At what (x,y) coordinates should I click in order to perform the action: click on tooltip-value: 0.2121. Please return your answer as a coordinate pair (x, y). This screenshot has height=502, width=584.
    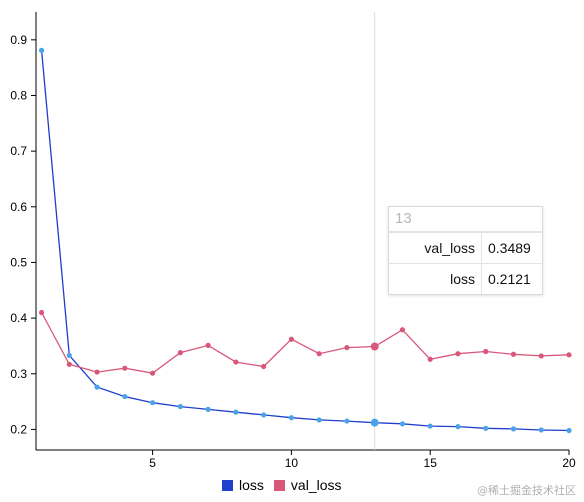
    Looking at the image, I should click on (511, 278).